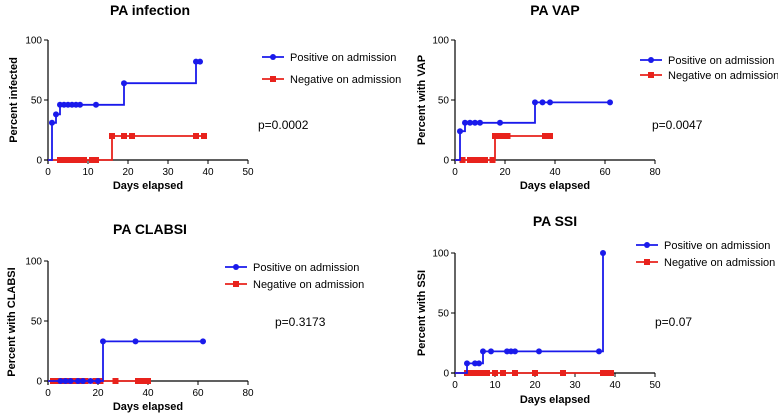 This screenshot has width=778, height=413. Describe the element at coordinates (198, 393) in the screenshot. I see `x-tick-label: 60` at that location.